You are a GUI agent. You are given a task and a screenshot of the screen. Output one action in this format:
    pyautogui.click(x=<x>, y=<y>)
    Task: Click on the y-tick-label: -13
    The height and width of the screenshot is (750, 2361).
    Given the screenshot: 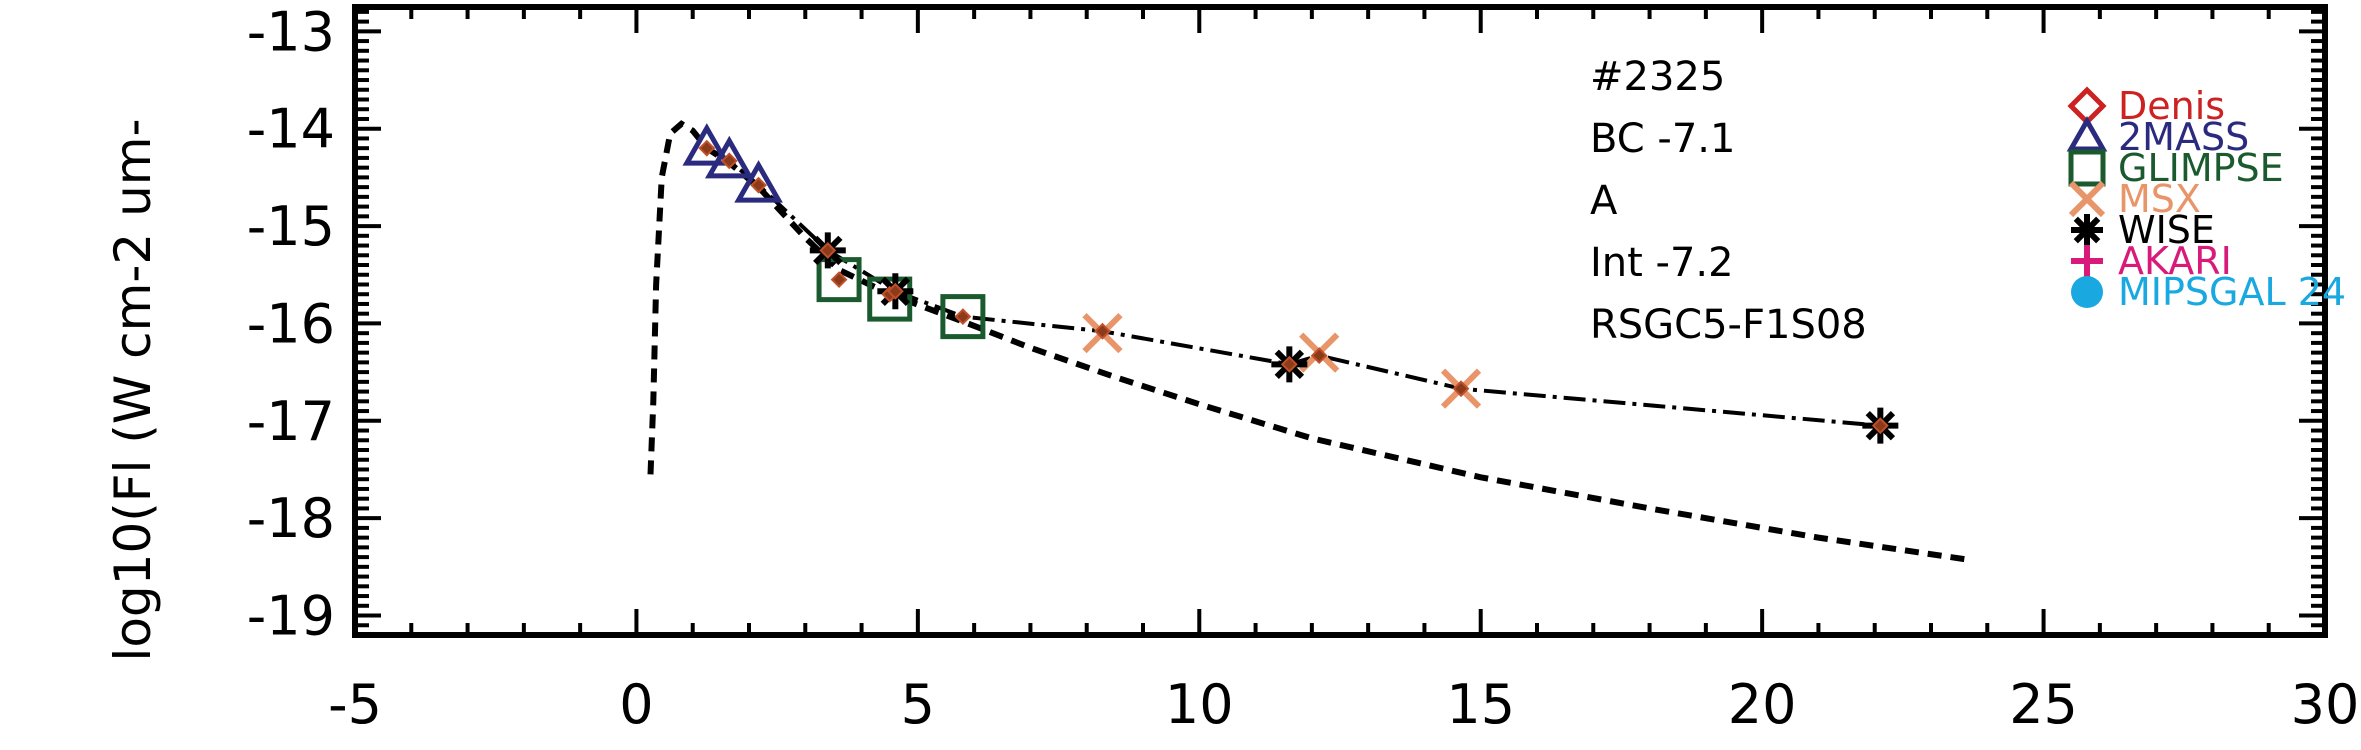 What is the action you would take?
    pyautogui.click(x=291, y=31)
    